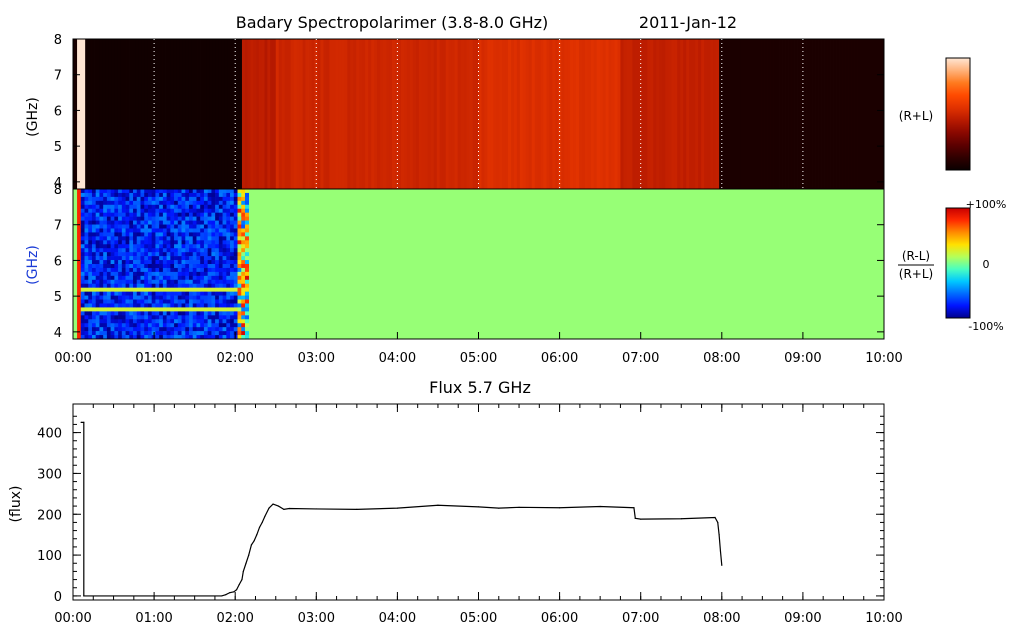  Describe the element at coordinates (49, 474) in the screenshot. I see `flux-y-tick-label: 300` at that location.